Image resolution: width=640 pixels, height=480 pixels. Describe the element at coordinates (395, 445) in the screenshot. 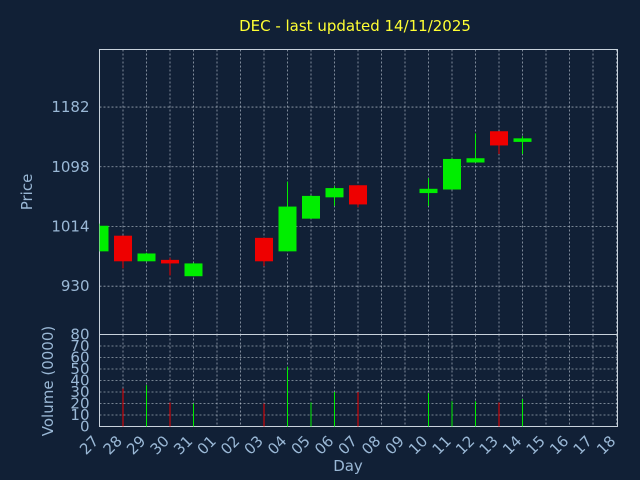

I see `day-tick-label: 09` at that location.